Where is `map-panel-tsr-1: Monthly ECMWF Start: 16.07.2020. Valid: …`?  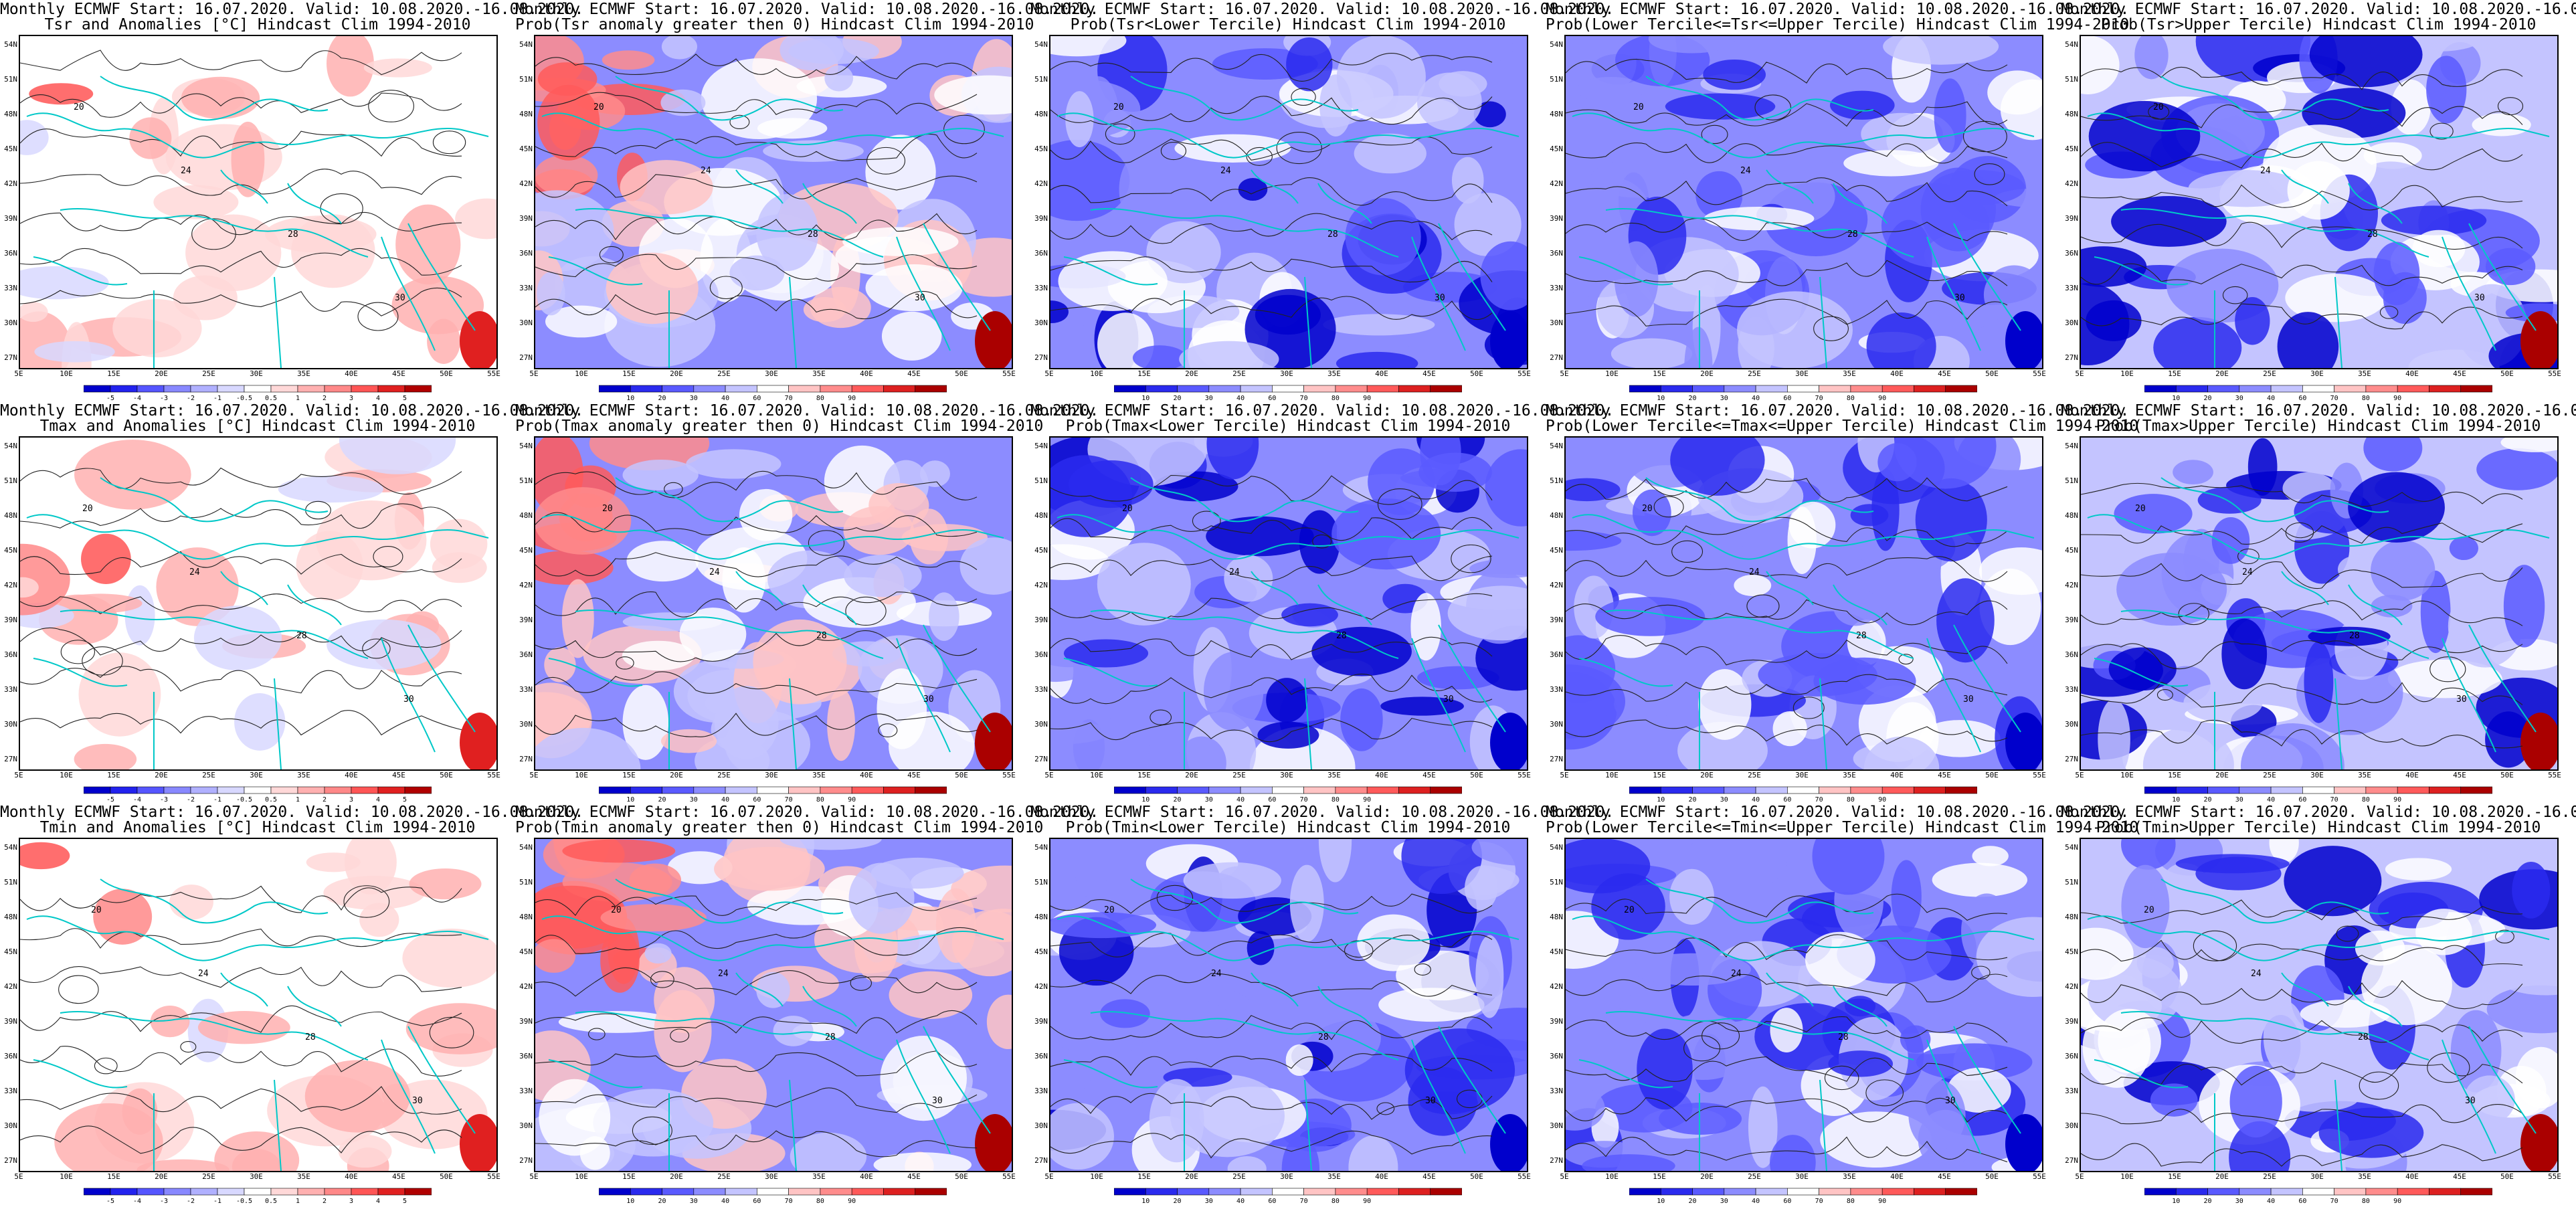
map-panel-tsr-1: Monthly ECMWF Start: 16.07.2020. Valid: … is located at coordinates (291, 201).